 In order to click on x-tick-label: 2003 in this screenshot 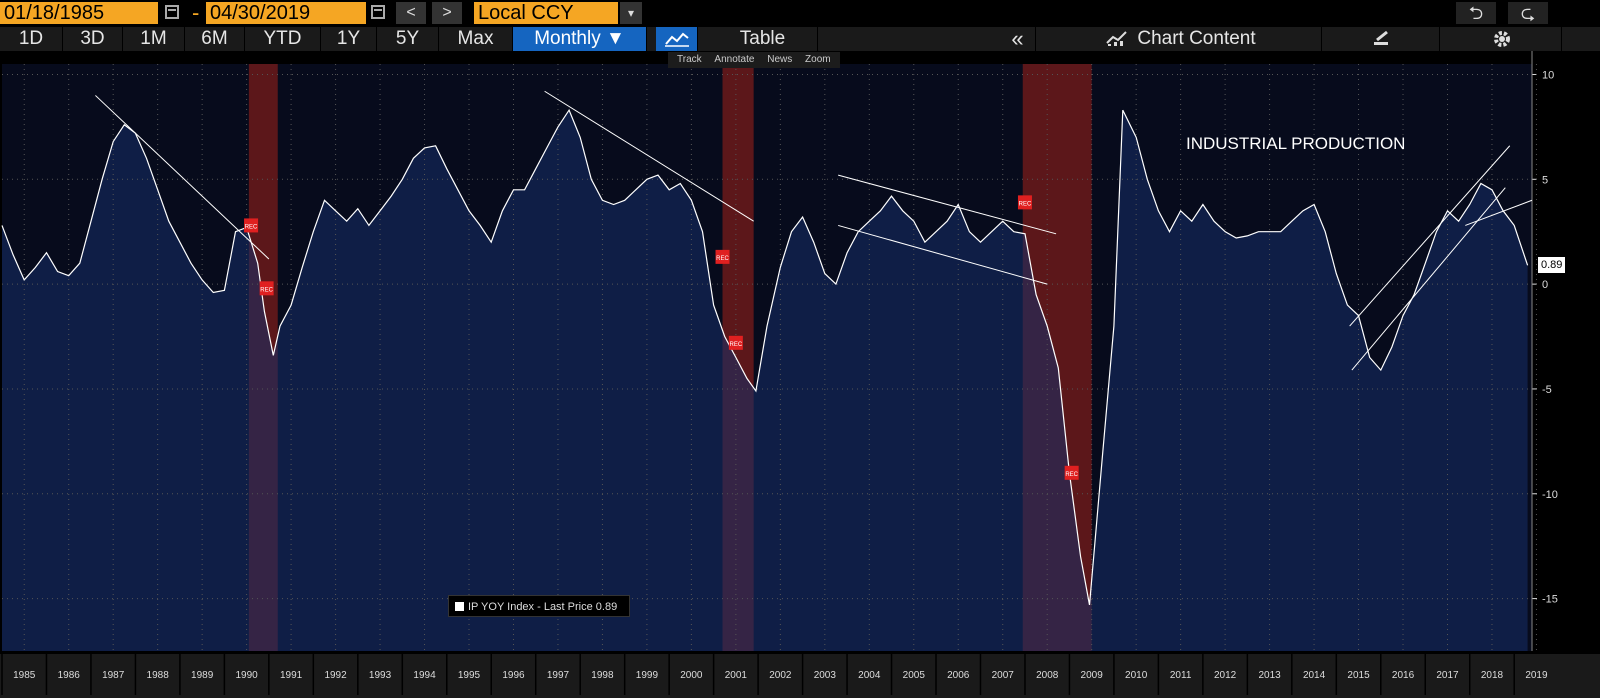, I will do `click(825, 675)`.